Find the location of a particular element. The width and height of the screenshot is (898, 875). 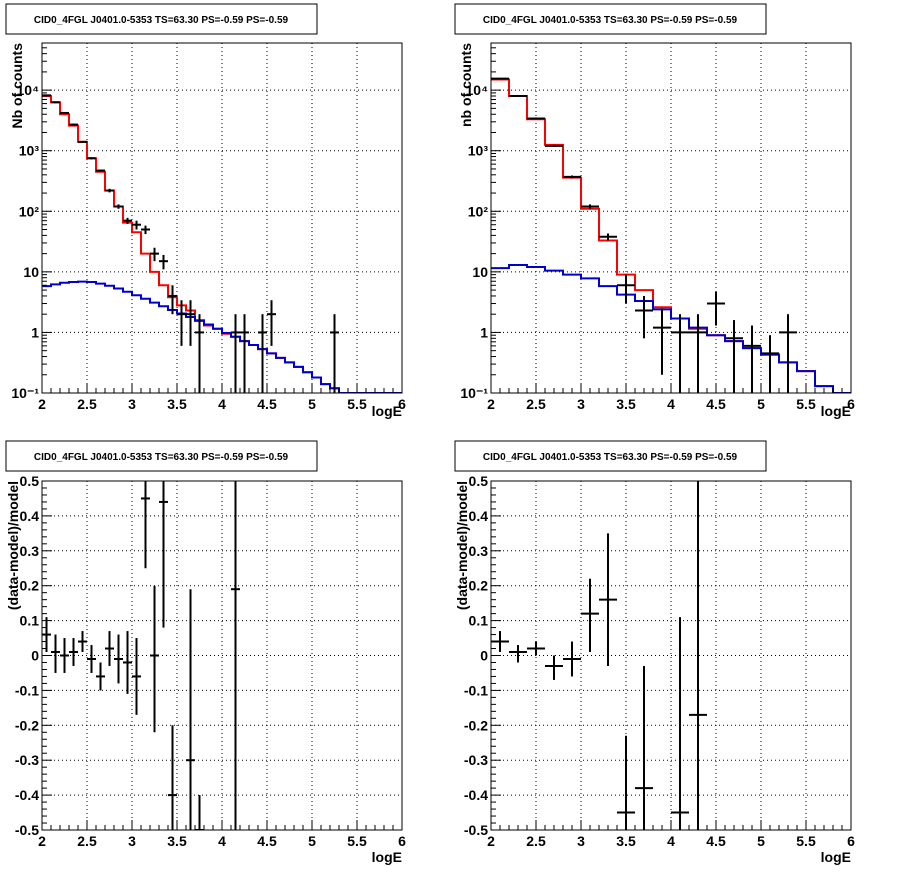

y-axis-label: nb of counts is located at coordinates (466, 85).